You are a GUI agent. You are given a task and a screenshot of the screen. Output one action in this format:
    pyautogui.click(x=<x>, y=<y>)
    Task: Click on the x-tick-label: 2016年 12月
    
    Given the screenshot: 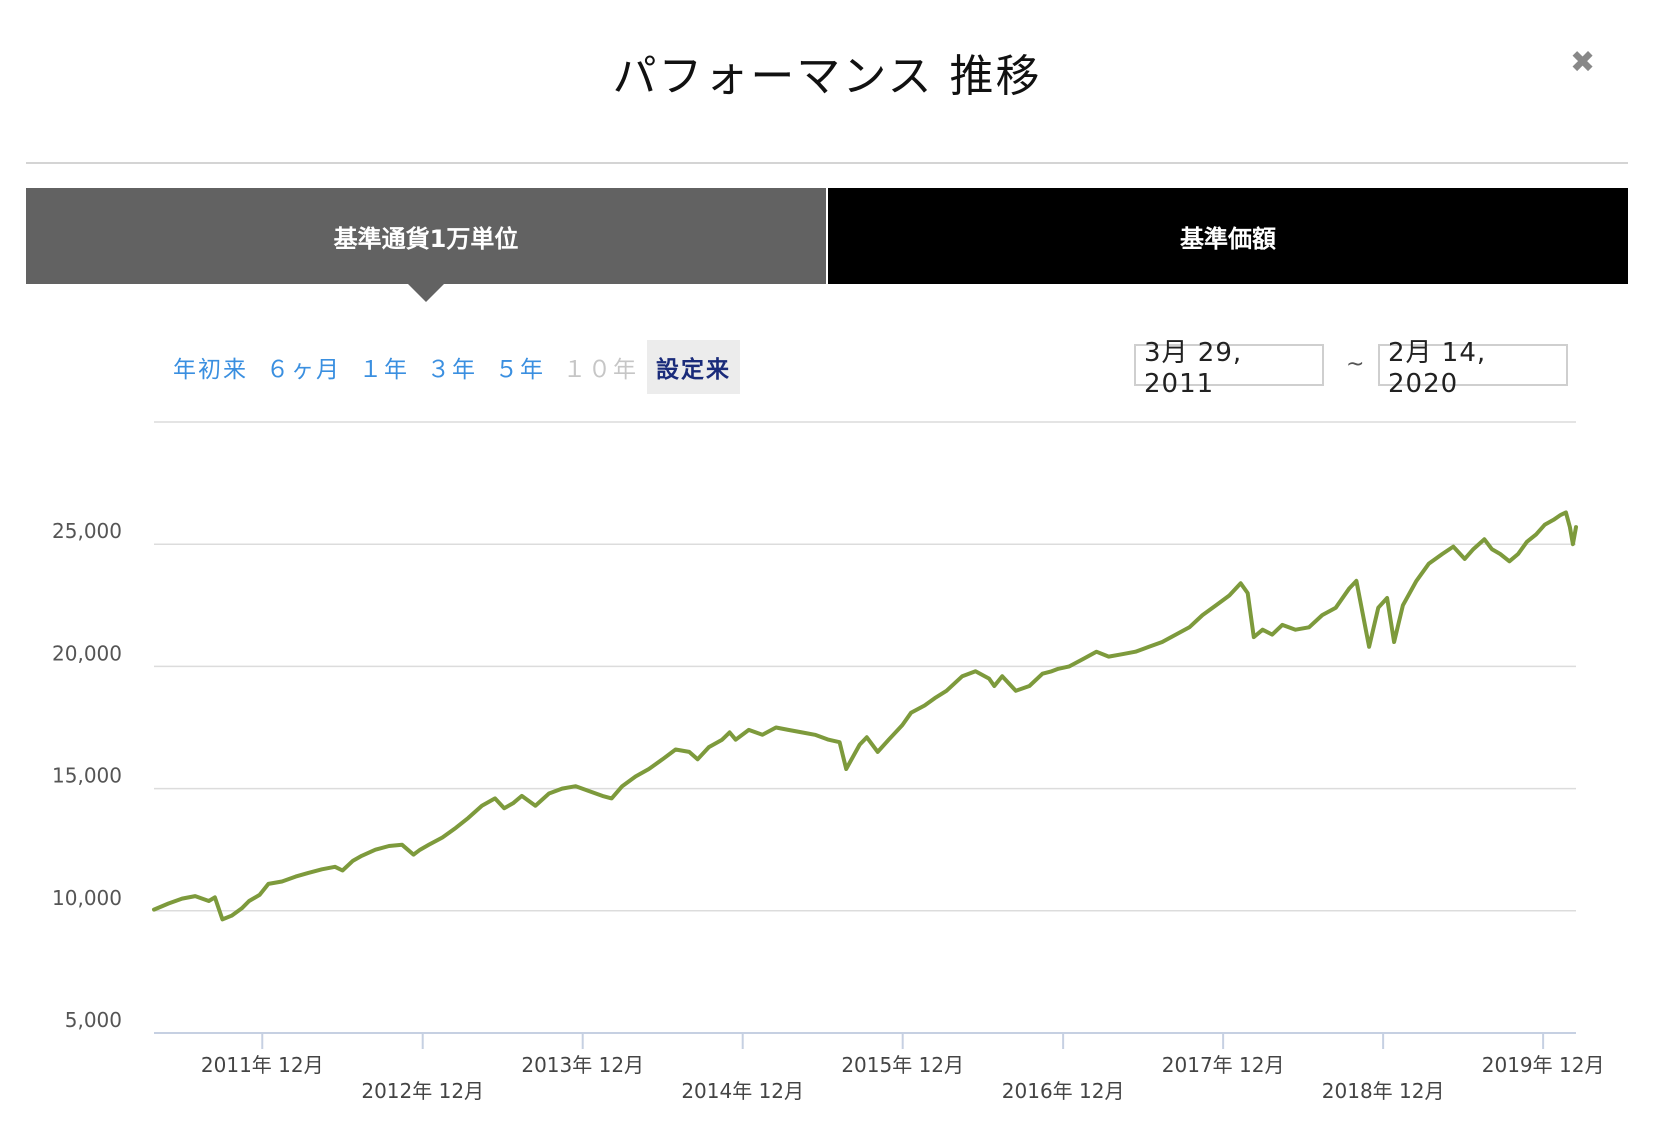 What is the action you would take?
    pyautogui.click(x=1063, y=1091)
    